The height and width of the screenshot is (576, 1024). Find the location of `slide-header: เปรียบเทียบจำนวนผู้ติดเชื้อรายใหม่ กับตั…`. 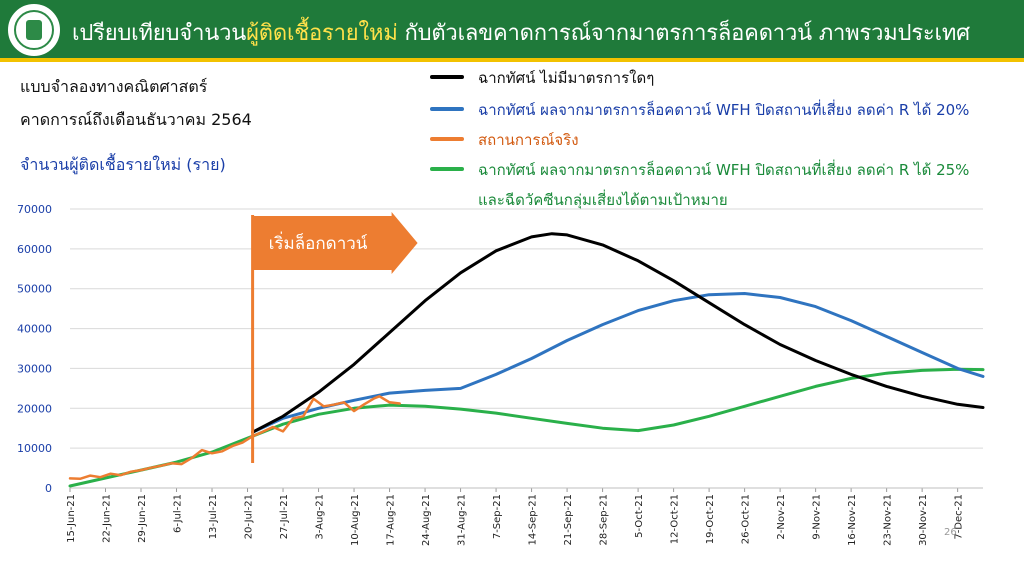

slide-header: เปรียบเทียบจำนวนผู้ติดเชื้อรายใหม่ กับตั… is located at coordinates (512, 31).